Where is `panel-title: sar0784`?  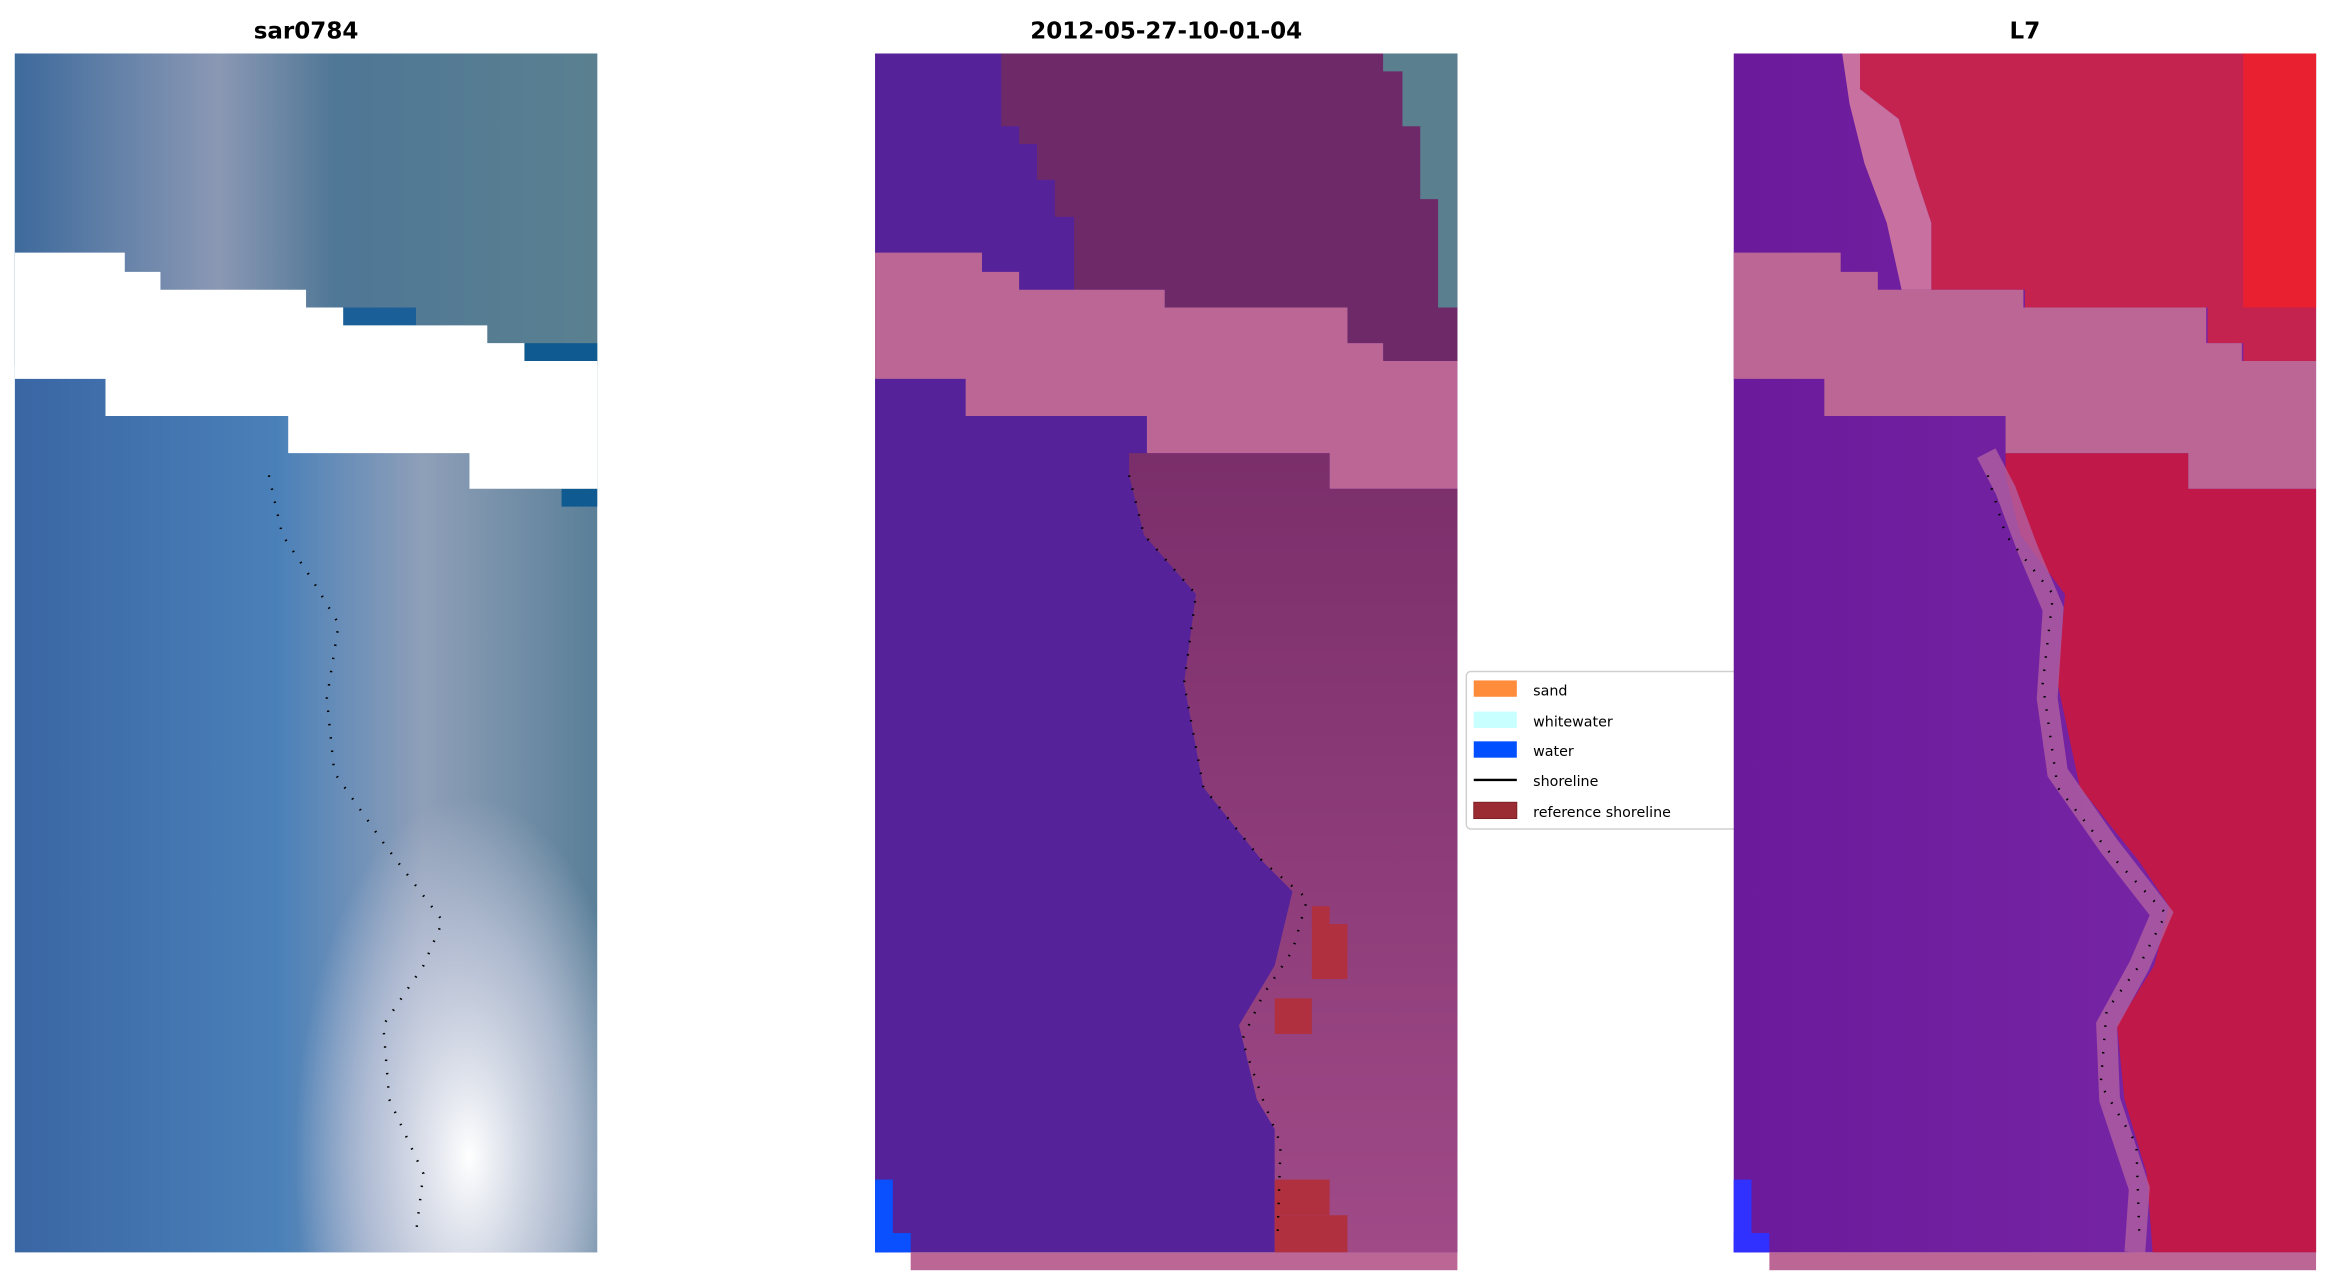
panel-title: sar0784 is located at coordinates (306, 32).